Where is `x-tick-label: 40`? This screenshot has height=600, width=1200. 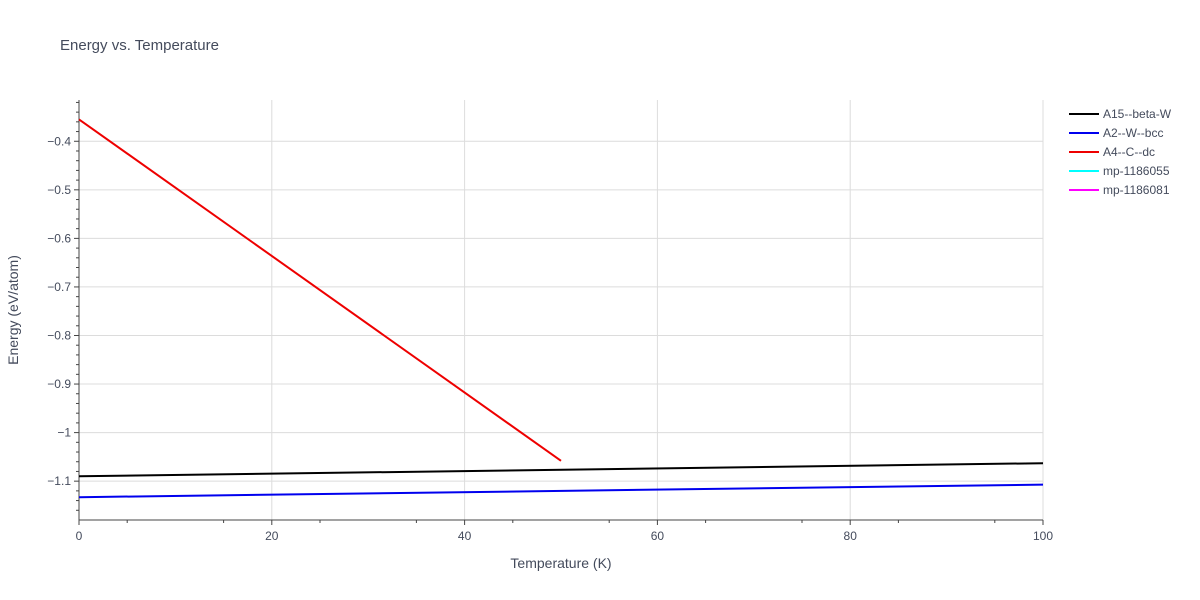 x-tick-label: 40 is located at coordinates (465, 536).